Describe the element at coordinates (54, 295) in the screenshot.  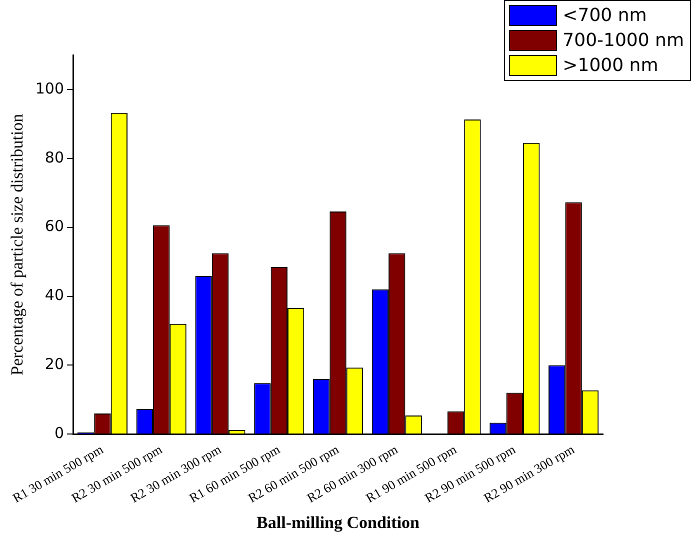
I see `y-tick-label: 40` at that location.